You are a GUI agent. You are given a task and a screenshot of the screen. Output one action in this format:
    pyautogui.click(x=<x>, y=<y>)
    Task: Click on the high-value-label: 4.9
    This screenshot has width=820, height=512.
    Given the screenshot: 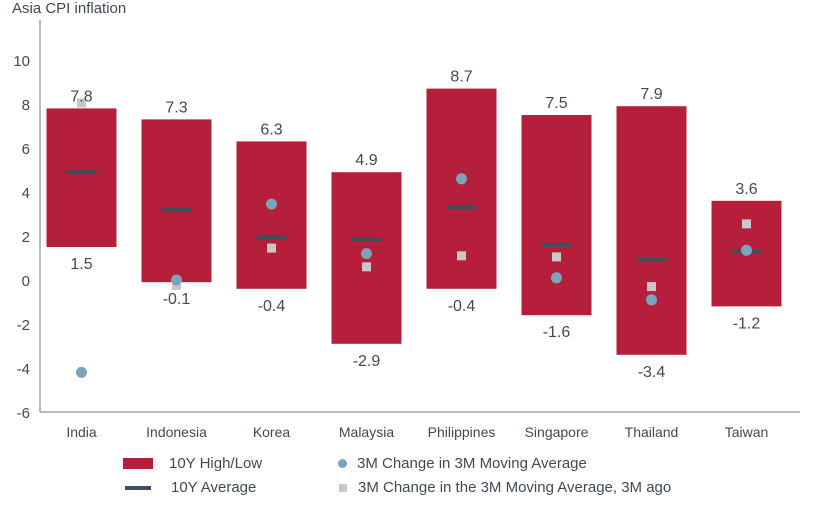 What is the action you would take?
    pyautogui.click(x=366, y=160)
    